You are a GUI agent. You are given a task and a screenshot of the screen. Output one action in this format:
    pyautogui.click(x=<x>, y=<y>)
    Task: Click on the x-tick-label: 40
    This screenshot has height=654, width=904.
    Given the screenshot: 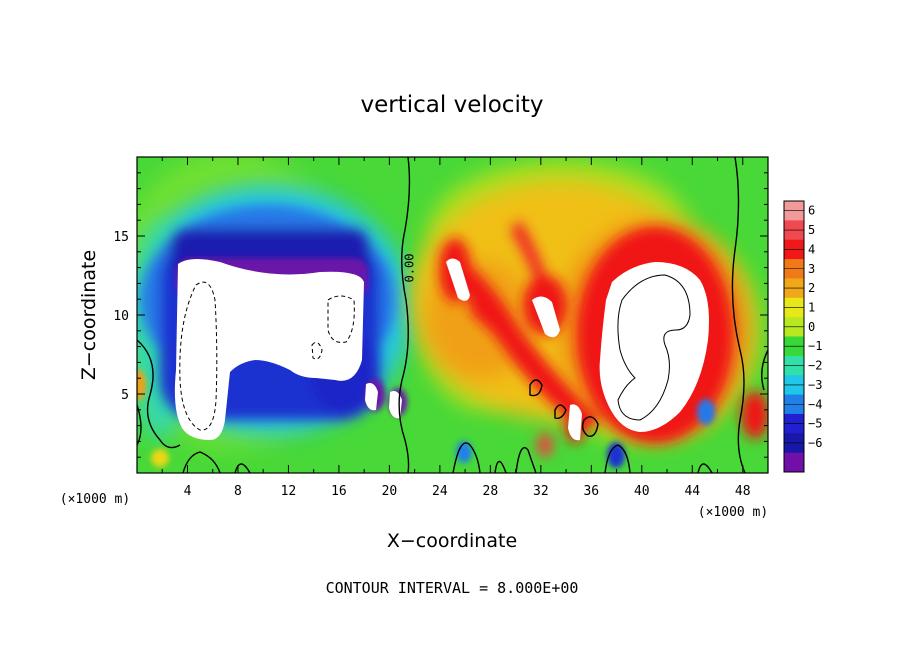 What is the action you would take?
    pyautogui.click(x=642, y=491)
    